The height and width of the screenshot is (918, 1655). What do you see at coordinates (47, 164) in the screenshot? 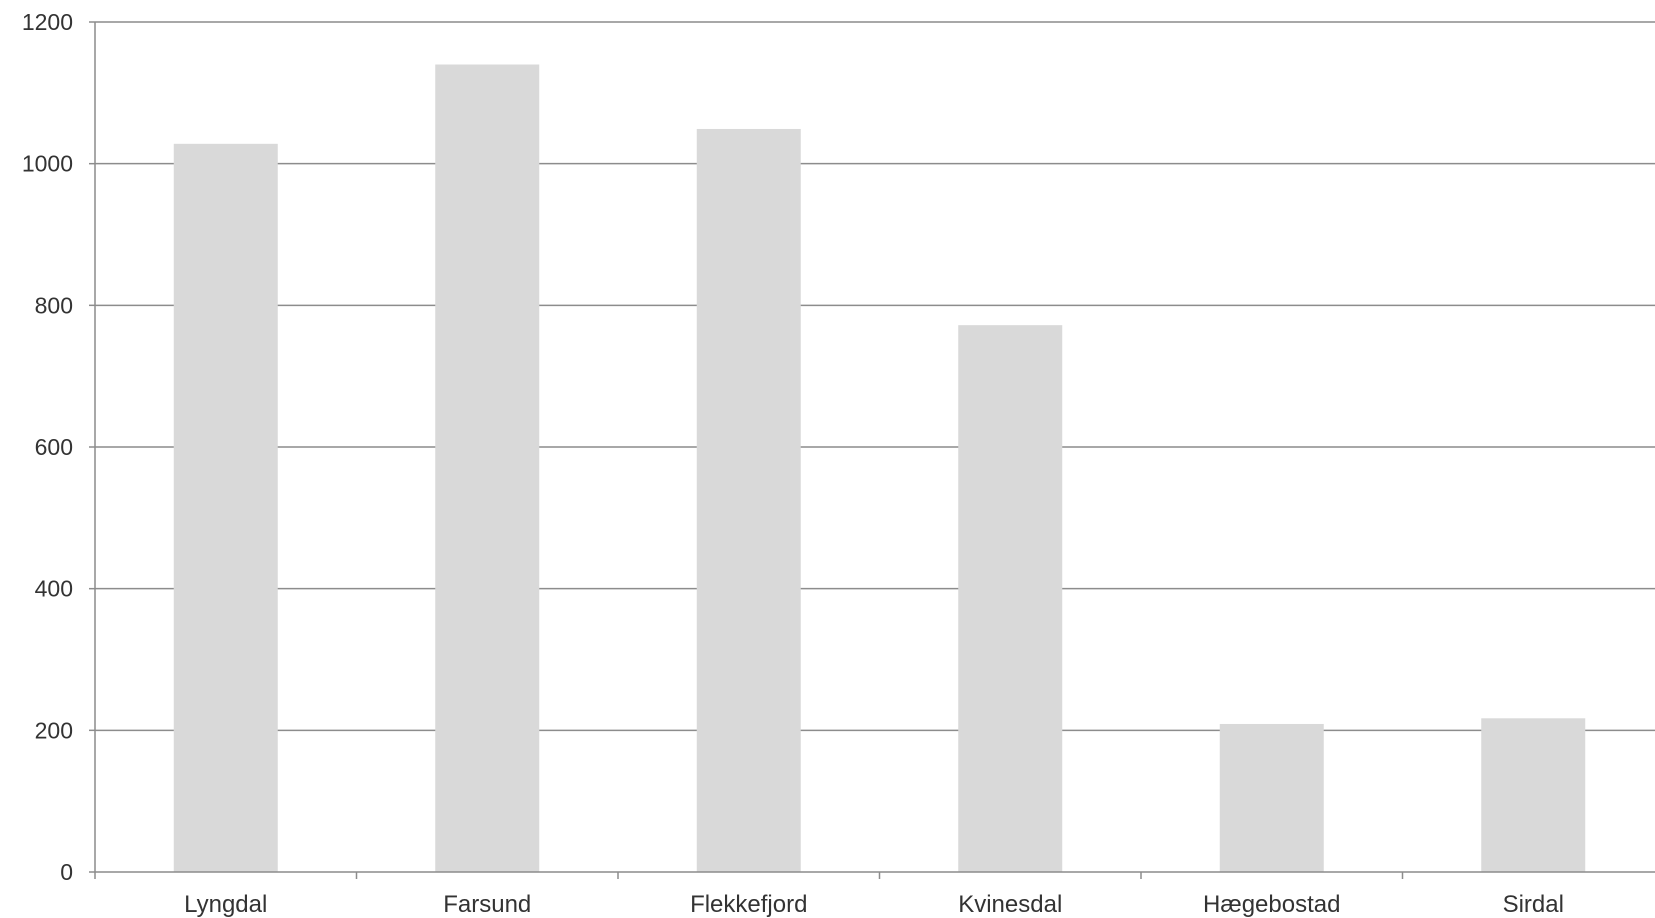
I see `y-tick-label: 1000` at bounding box center [47, 164].